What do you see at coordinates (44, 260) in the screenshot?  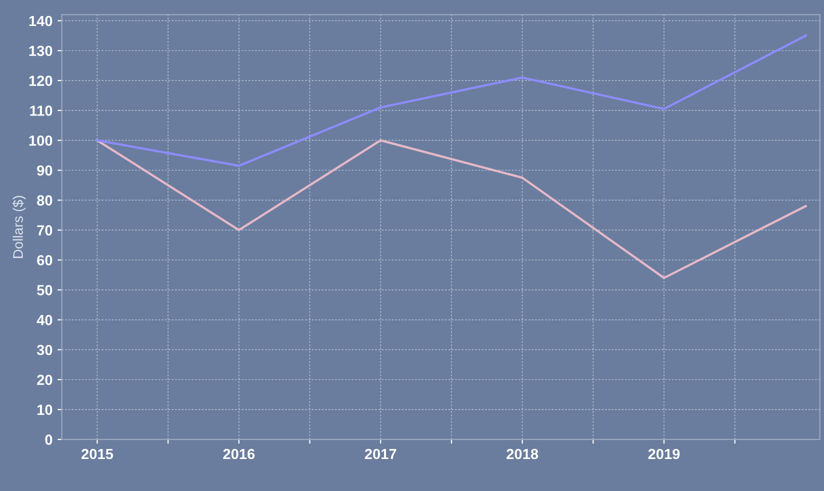 I see `y-tick-label: 60` at bounding box center [44, 260].